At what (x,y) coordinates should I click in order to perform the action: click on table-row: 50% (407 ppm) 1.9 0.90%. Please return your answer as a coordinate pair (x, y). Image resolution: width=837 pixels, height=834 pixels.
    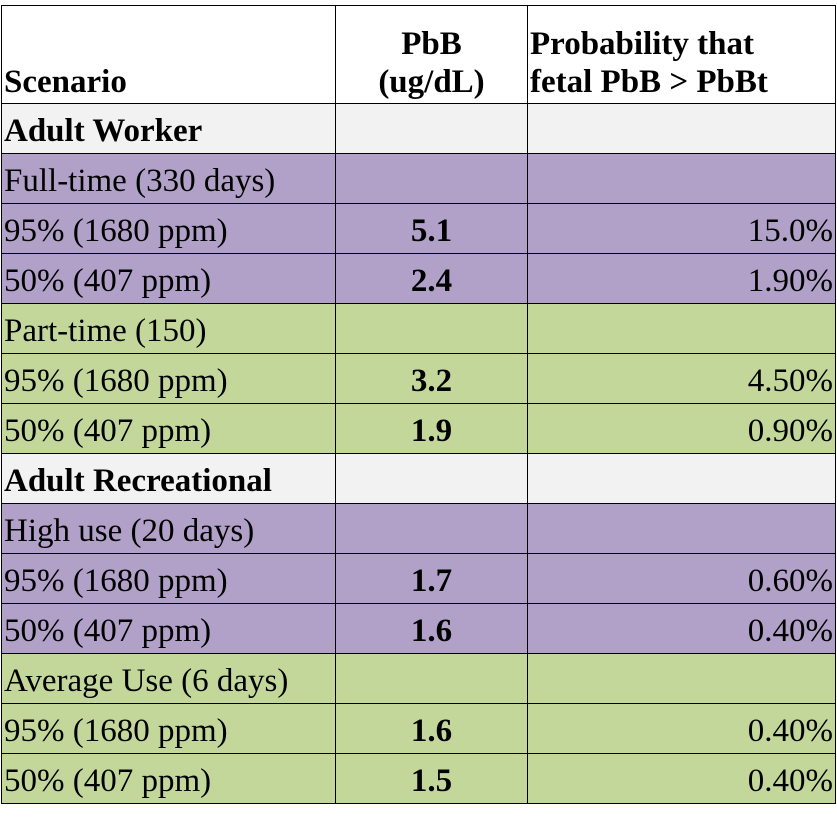
    Looking at the image, I should click on (418, 428).